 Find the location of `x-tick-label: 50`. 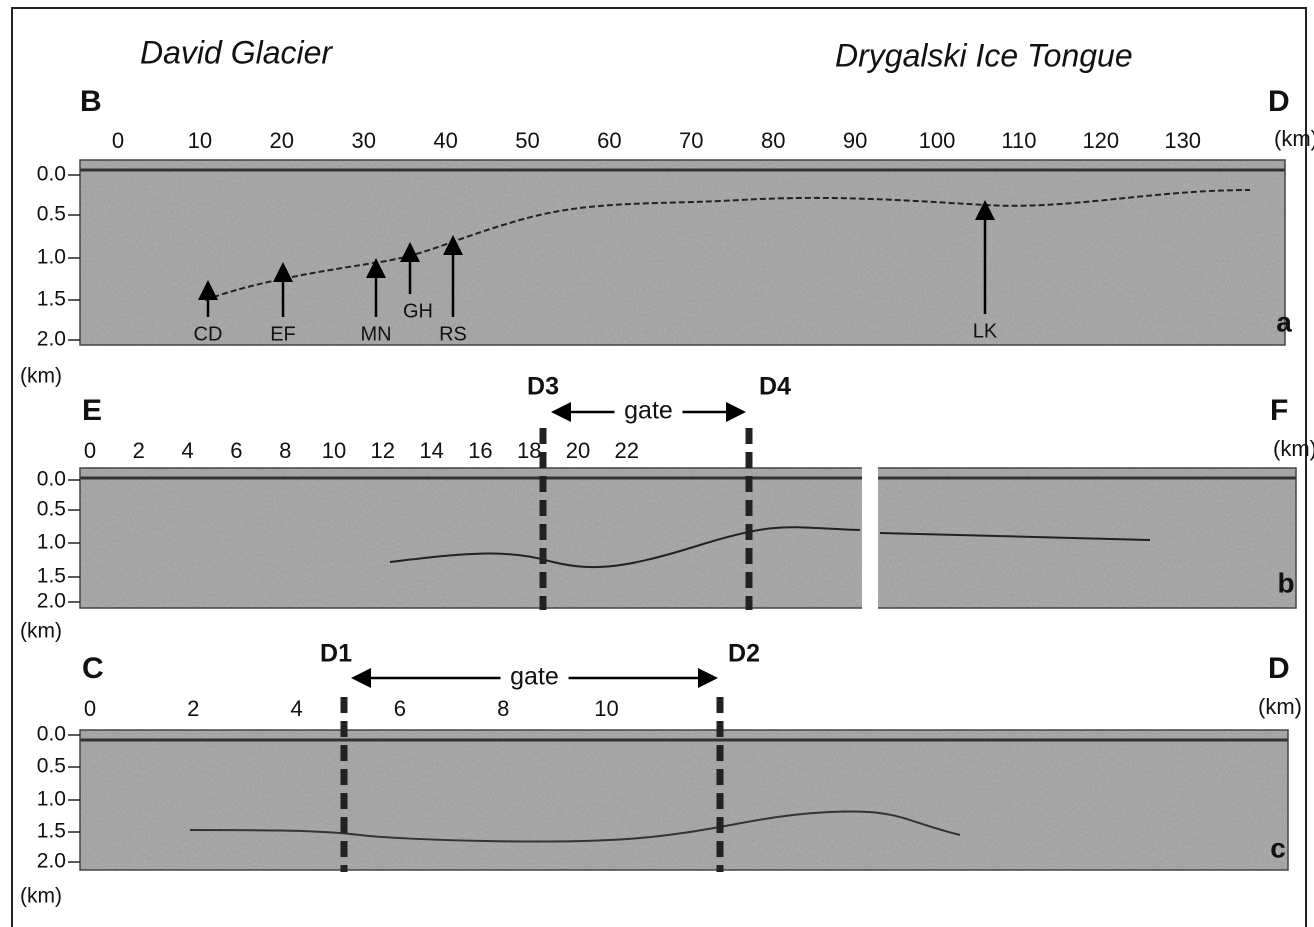

x-tick-label: 50 is located at coordinates (527, 140).